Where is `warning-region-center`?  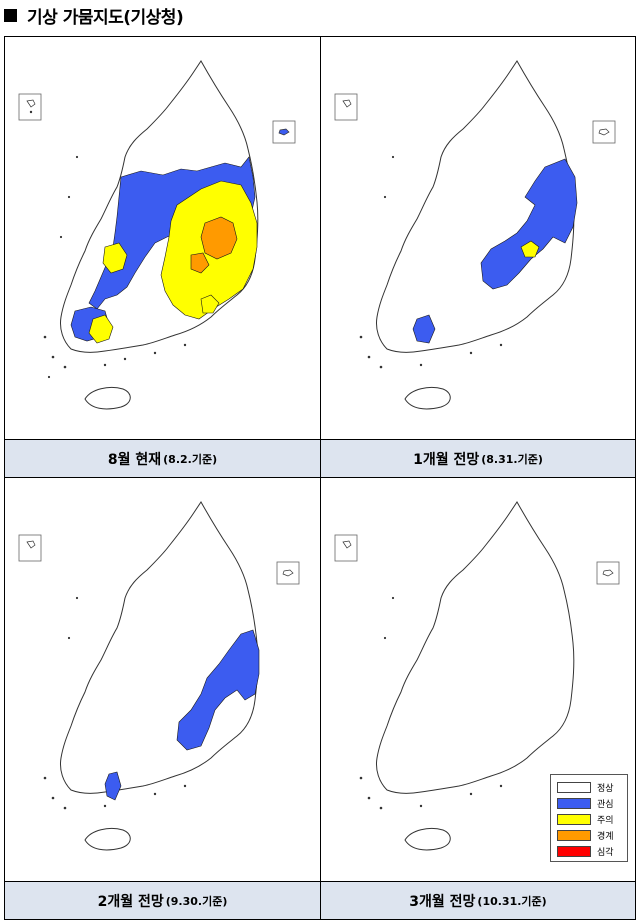 warning-region-center is located at coordinates (219, 238).